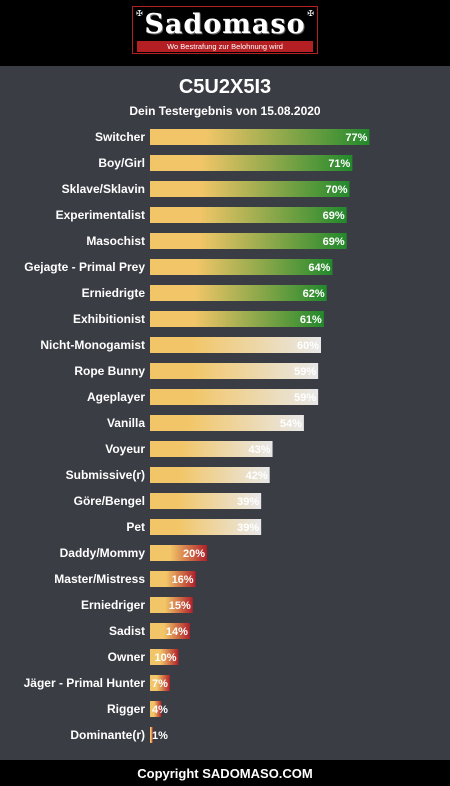 Image resolution: width=450 pixels, height=786 pixels. What do you see at coordinates (107, 735) in the screenshot?
I see `category-label: Dominante(r)` at bounding box center [107, 735].